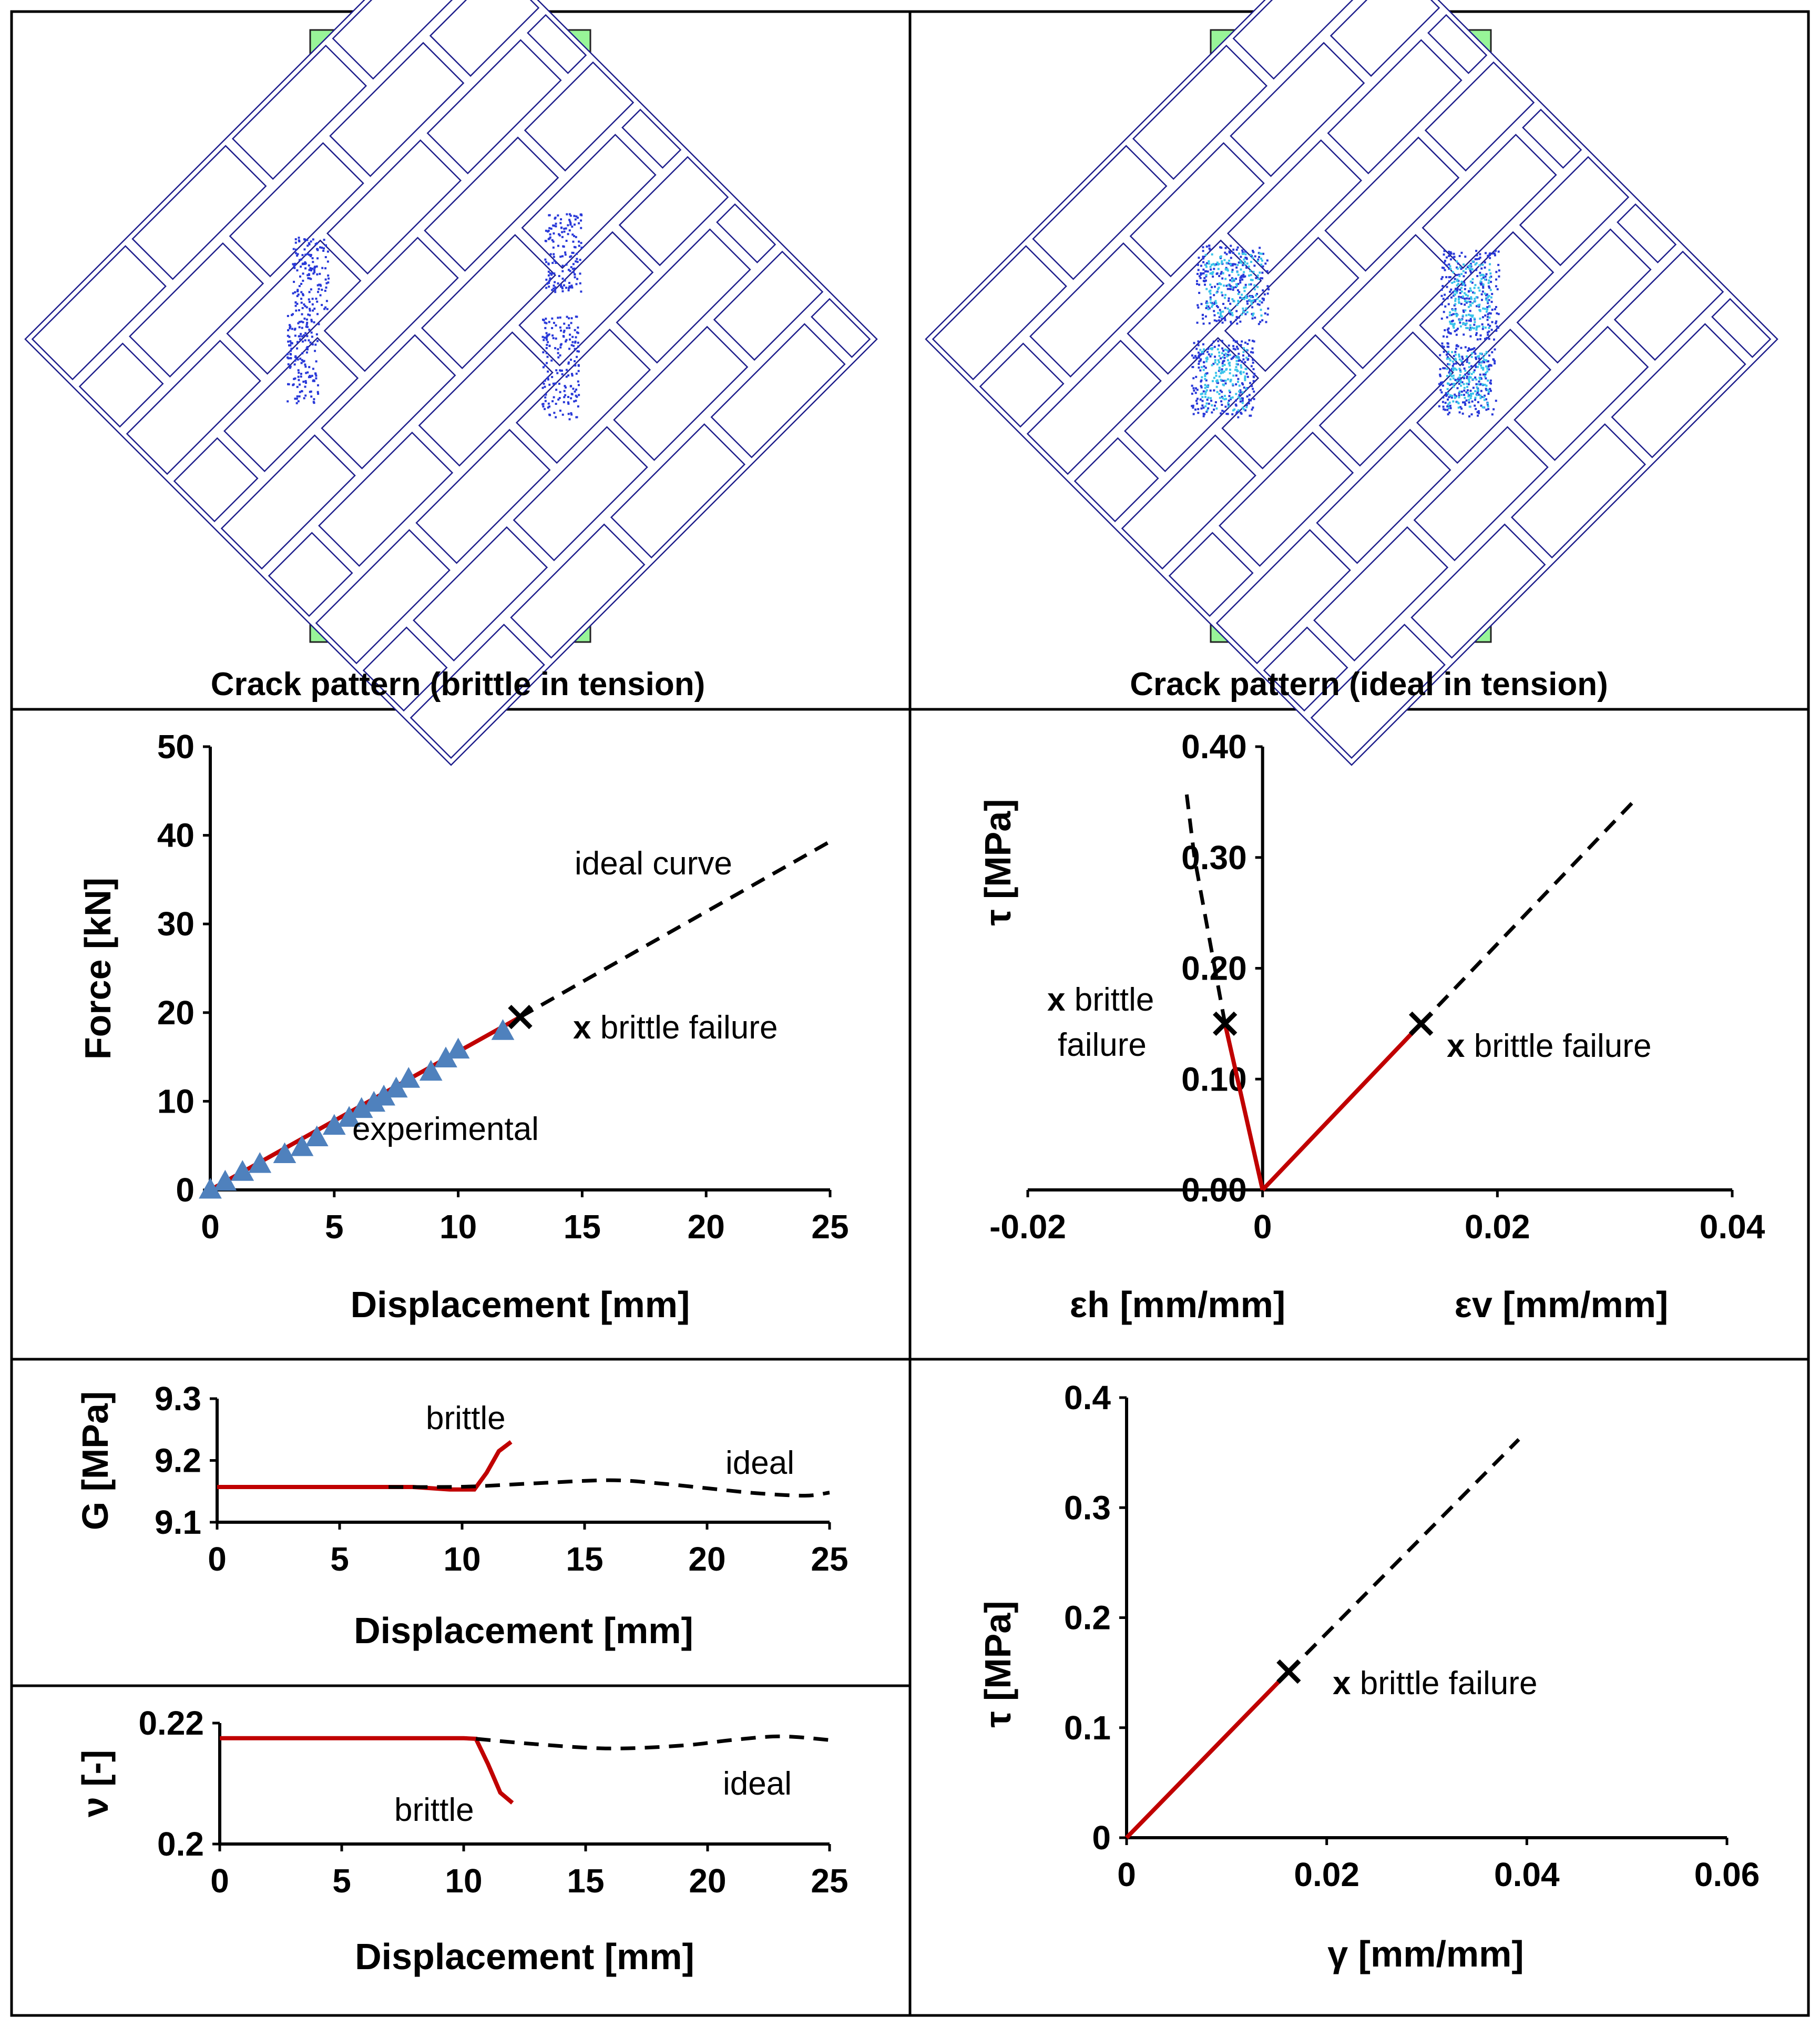  Describe the element at coordinates (339, 1559) in the screenshot. I see `x-tick-label: 5` at that location.